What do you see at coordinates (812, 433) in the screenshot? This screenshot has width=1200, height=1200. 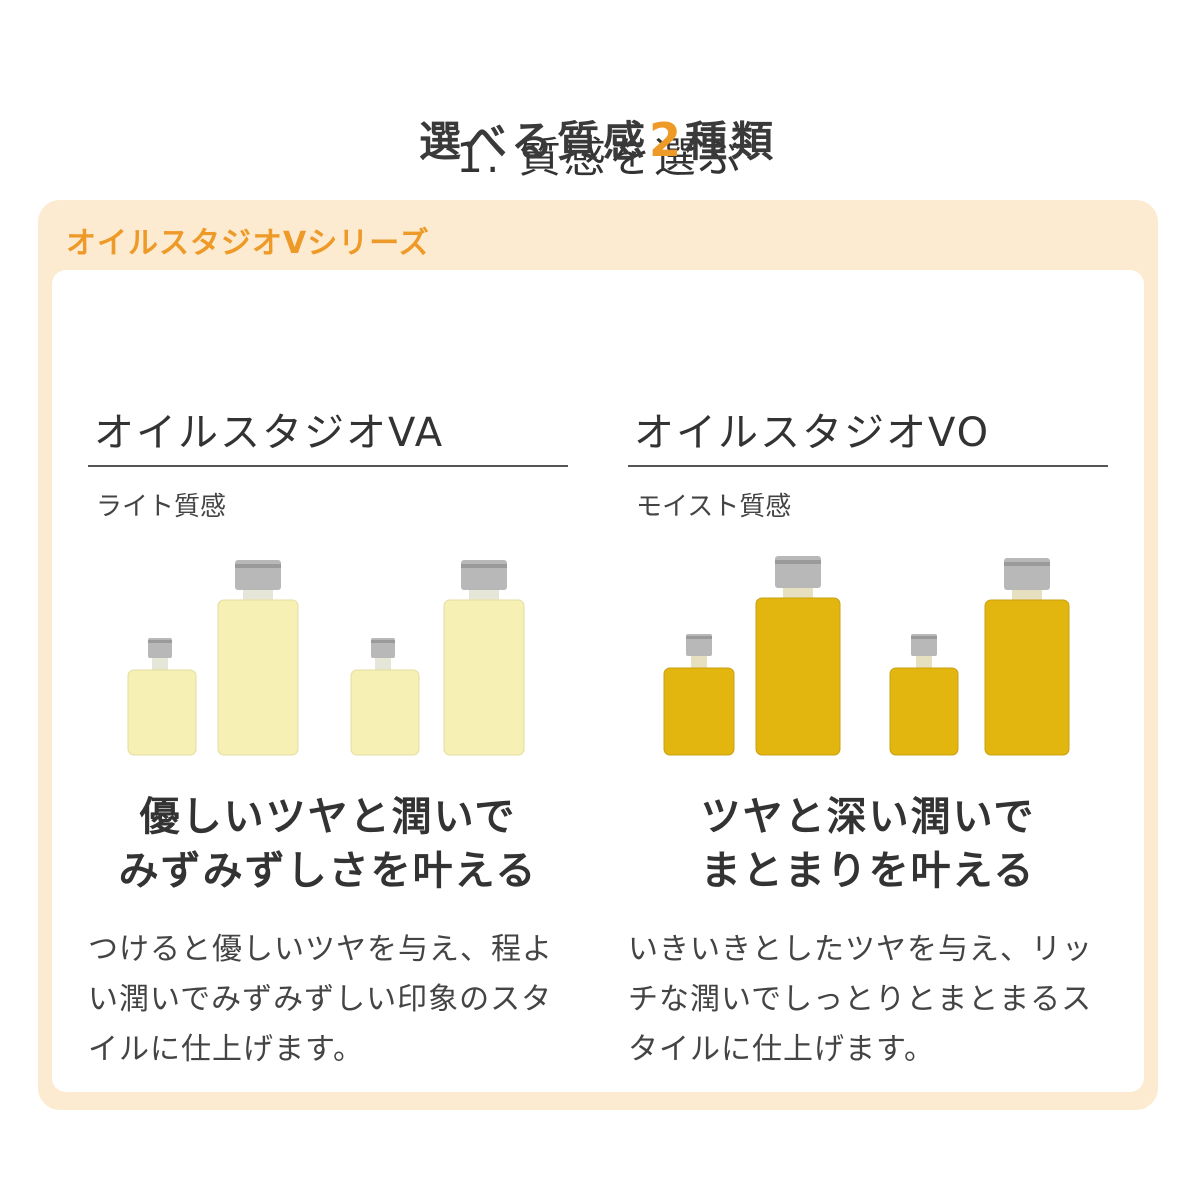 I see `product-name: オイルスタジオVO` at bounding box center [812, 433].